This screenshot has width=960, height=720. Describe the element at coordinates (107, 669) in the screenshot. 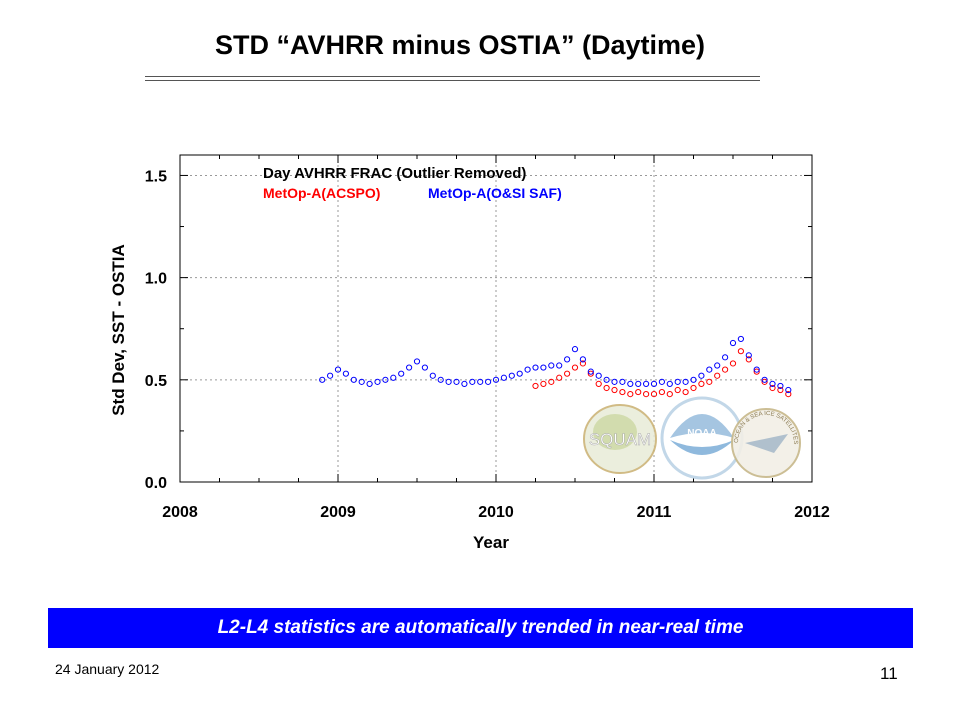

I see `footer-date: 24 January 2012` at that location.